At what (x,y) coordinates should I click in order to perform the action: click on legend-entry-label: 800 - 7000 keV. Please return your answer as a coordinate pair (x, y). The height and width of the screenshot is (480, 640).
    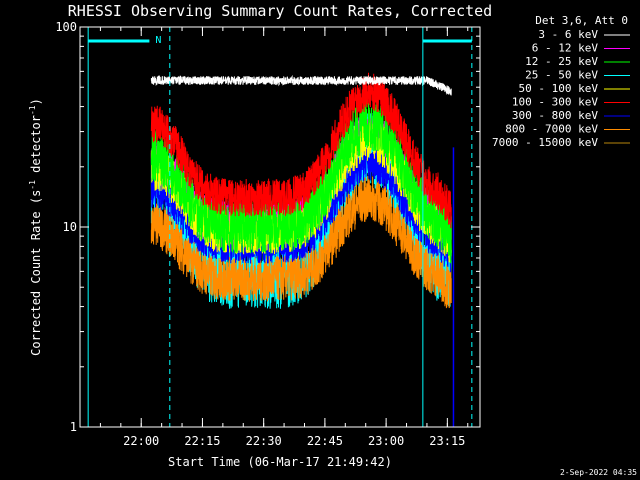
    Looking at the image, I should click on (551, 129).